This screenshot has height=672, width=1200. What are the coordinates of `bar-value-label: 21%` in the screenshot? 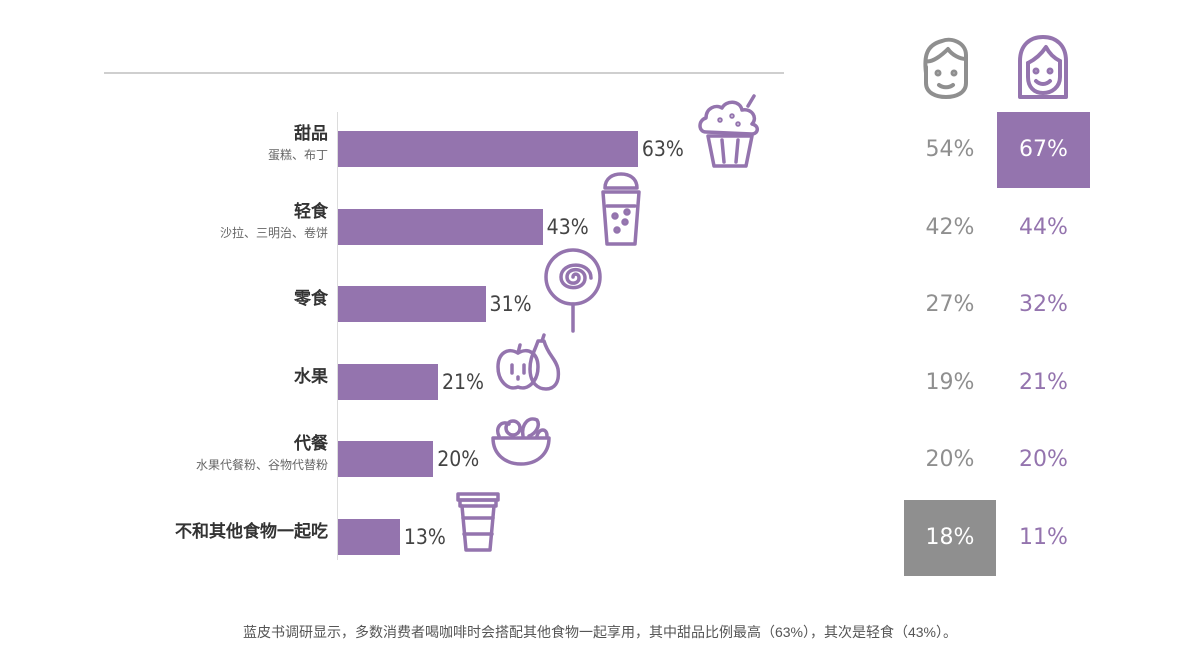 It's located at (462, 381).